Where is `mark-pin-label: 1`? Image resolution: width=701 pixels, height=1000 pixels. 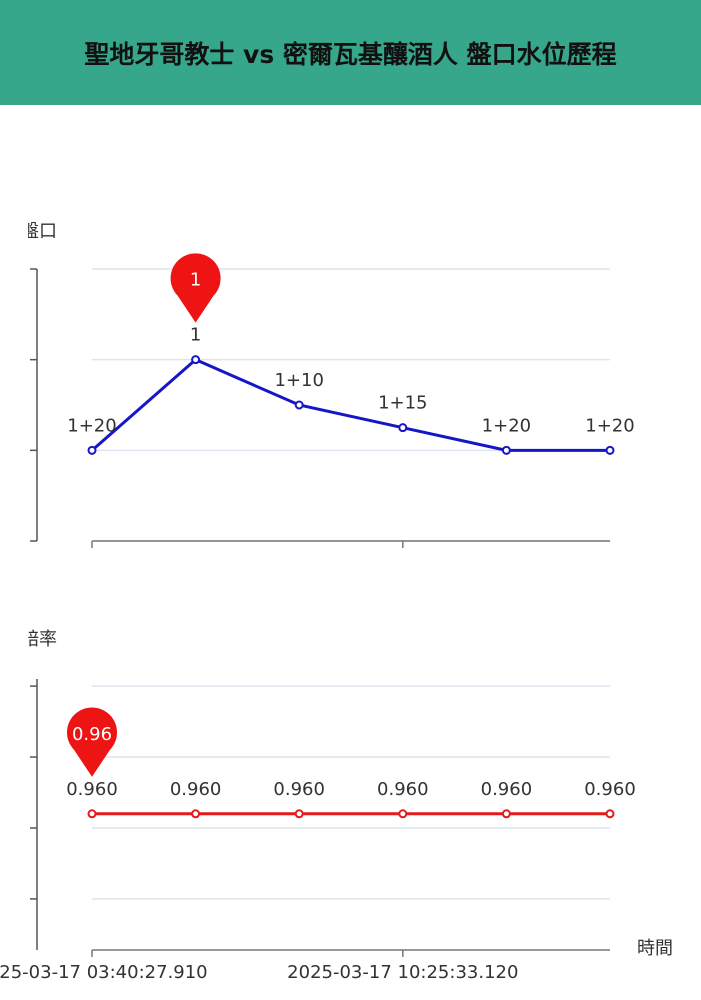
mark-pin-label: 1 is located at coordinates (195, 280).